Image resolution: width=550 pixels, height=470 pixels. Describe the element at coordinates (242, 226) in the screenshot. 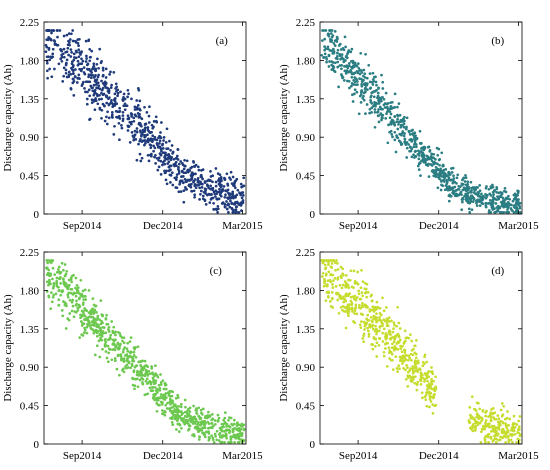

I see `x-tick-label: Mar2015` at that location.